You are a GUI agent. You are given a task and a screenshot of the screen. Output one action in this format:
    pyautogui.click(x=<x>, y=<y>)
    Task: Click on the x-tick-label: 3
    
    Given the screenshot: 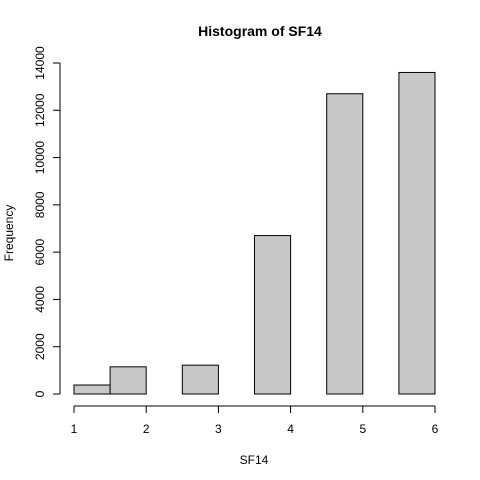 What is the action you would take?
    pyautogui.click(x=218, y=429)
    